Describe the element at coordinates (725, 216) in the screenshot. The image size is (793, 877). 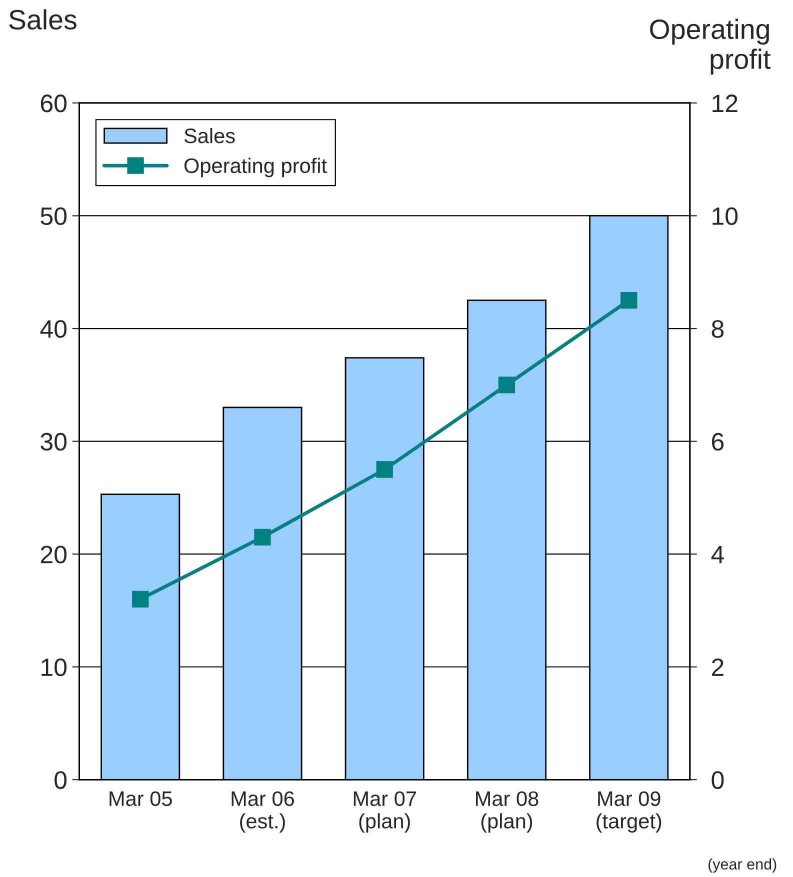
I see `y2-tick-label: 10` at that location.